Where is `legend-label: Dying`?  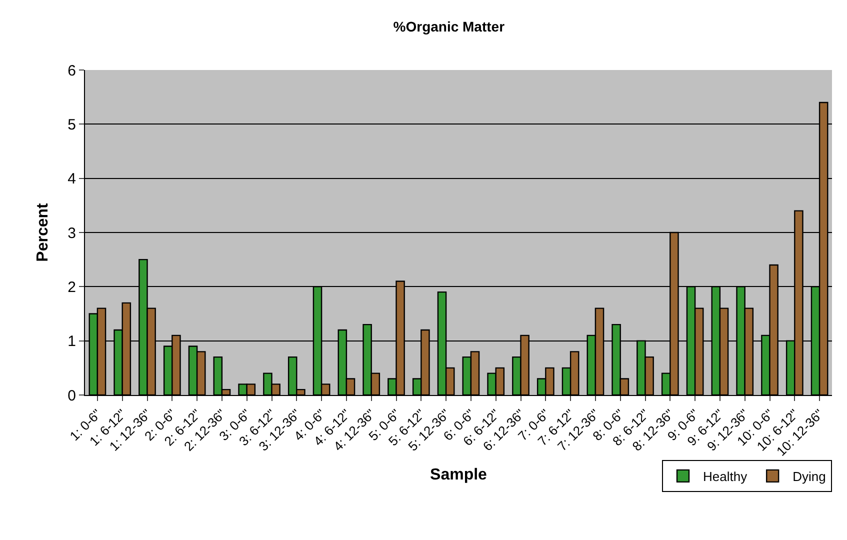
legend-label: Dying is located at coordinates (809, 476).